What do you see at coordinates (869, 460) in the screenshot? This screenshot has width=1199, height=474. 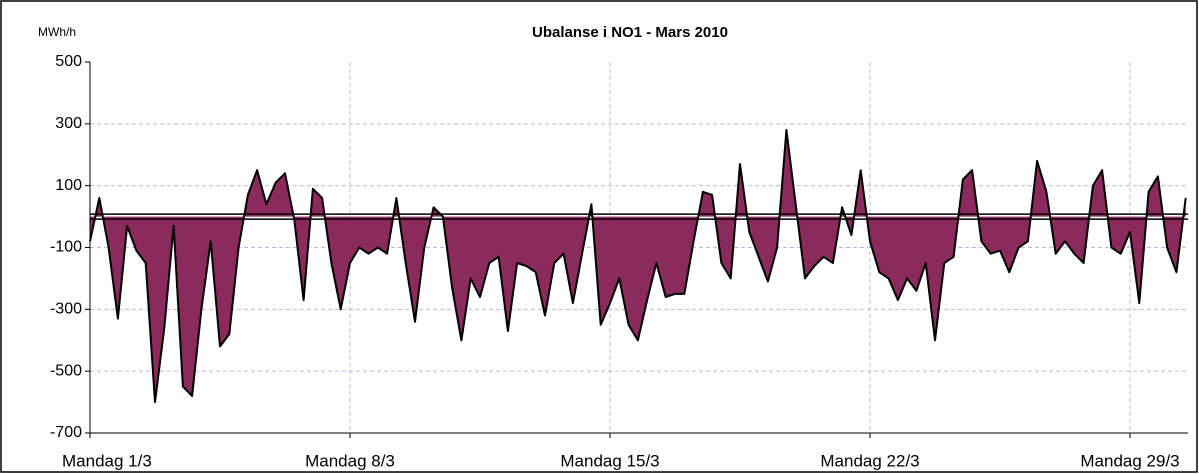 I see `x-tick-label: Mandag 22/3` at bounding box center [869, 460].